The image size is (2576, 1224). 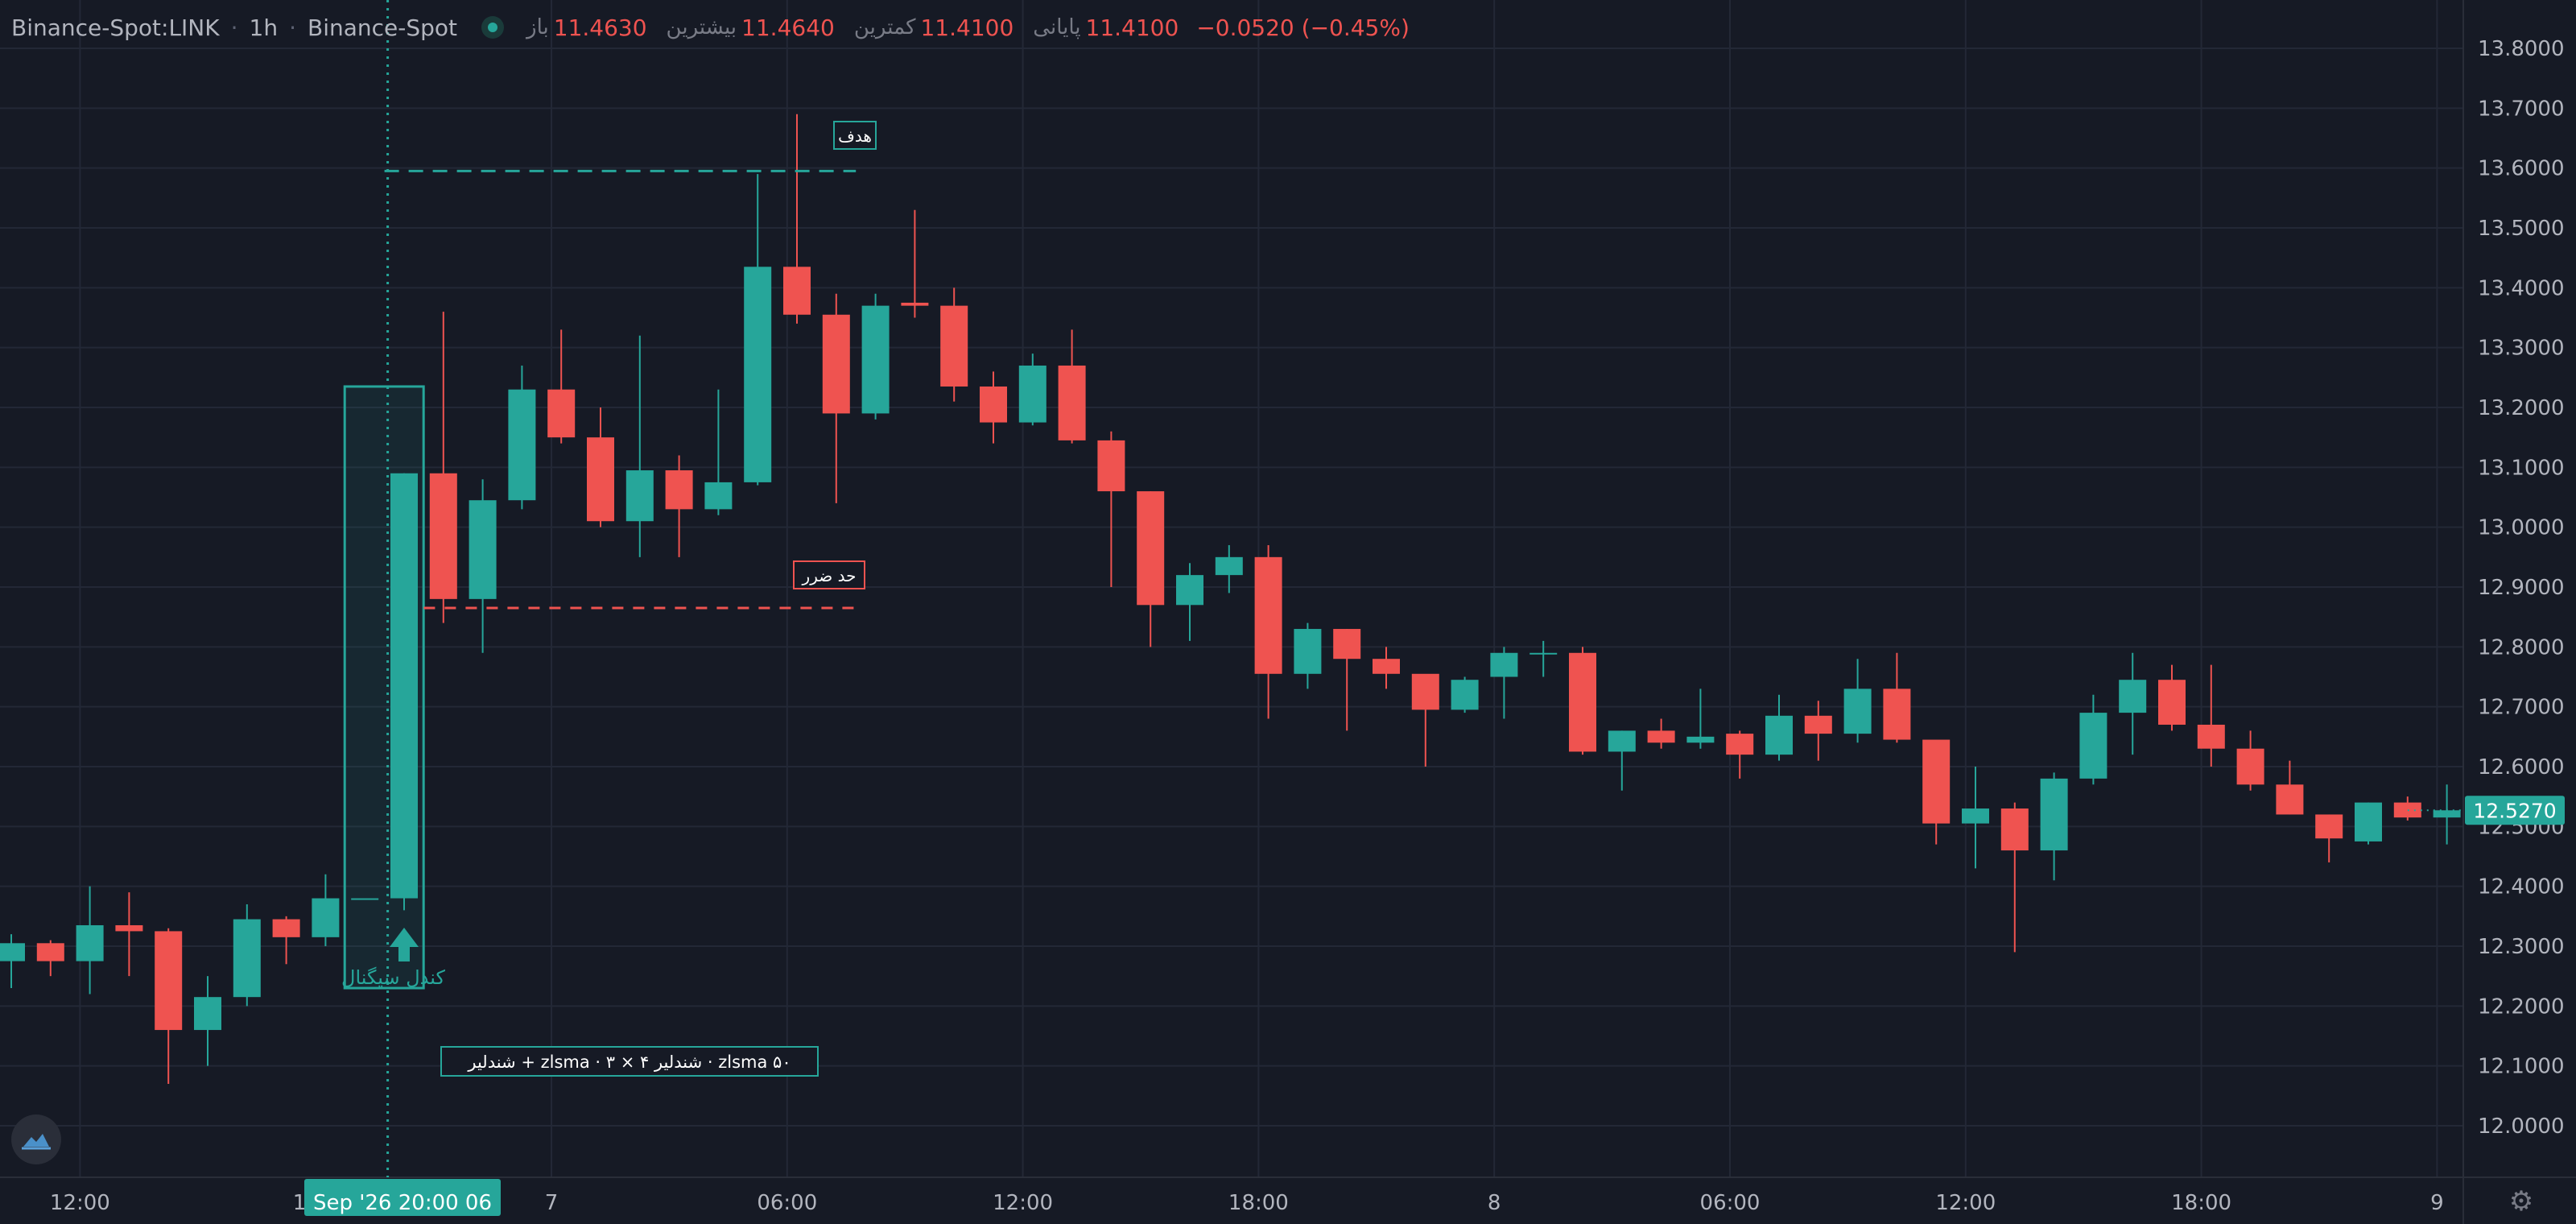 I want to click on cursor-time-label: Sep '26 20:00 06, so click(x=402, y=1203).